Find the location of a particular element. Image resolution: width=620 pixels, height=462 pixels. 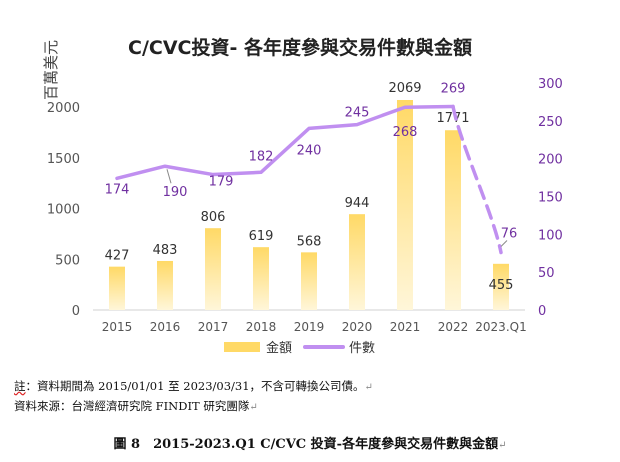

y-right-tick-label: 250 is located at coordinates (550, 122).